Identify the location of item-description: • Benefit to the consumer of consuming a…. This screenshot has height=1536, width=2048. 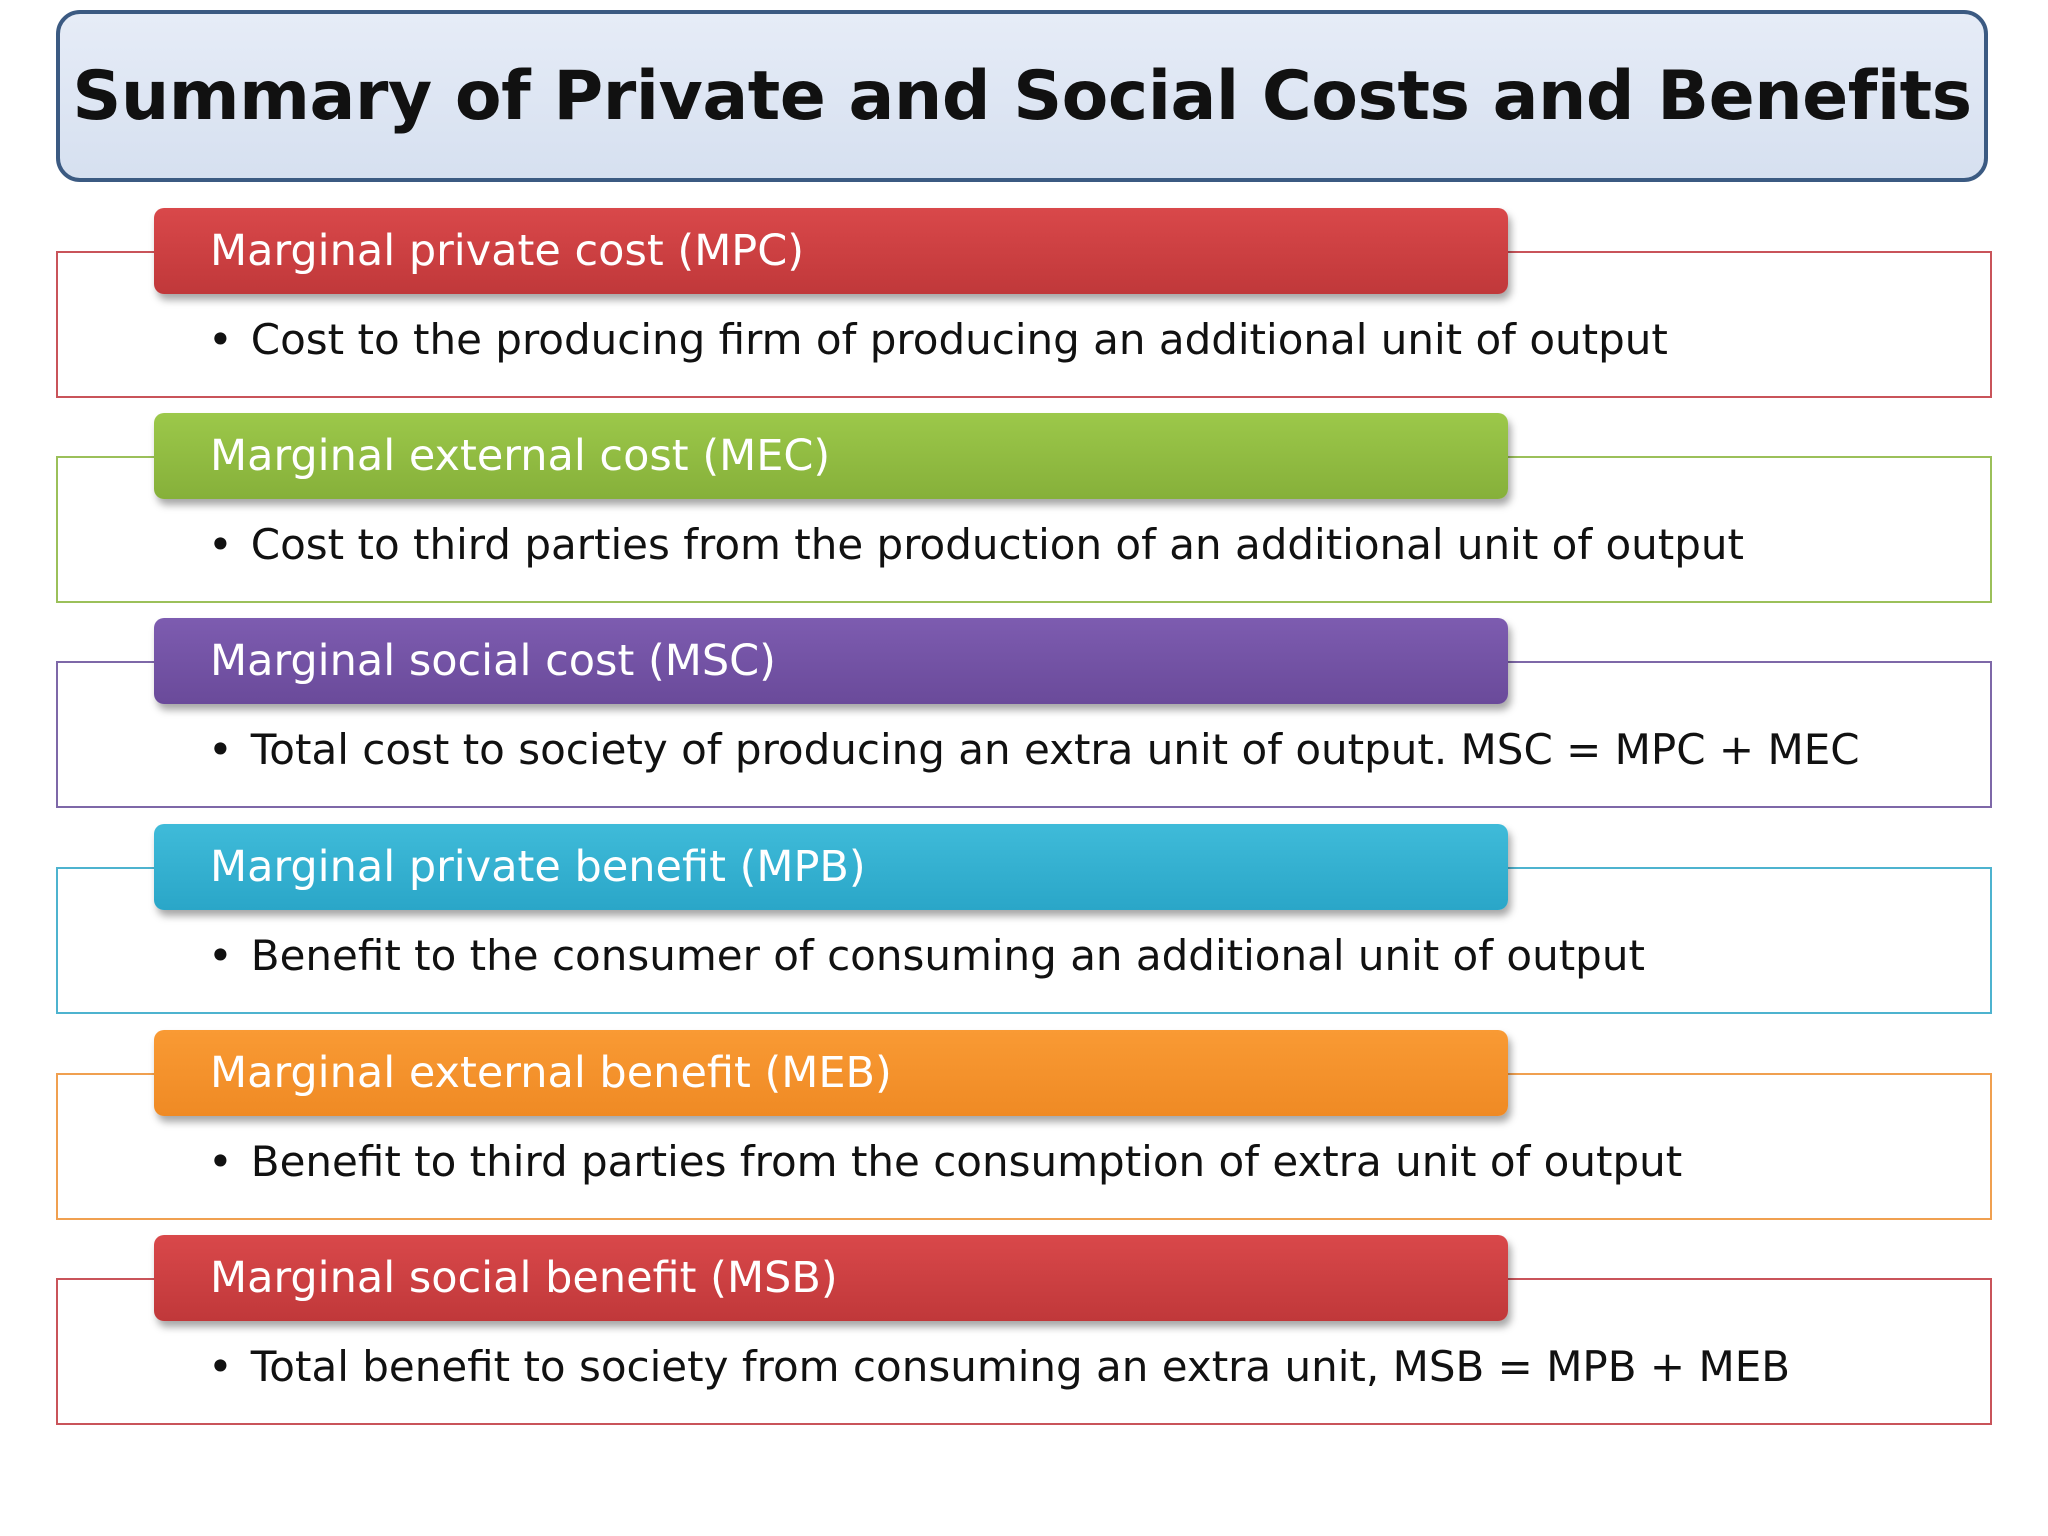
(926, 955).